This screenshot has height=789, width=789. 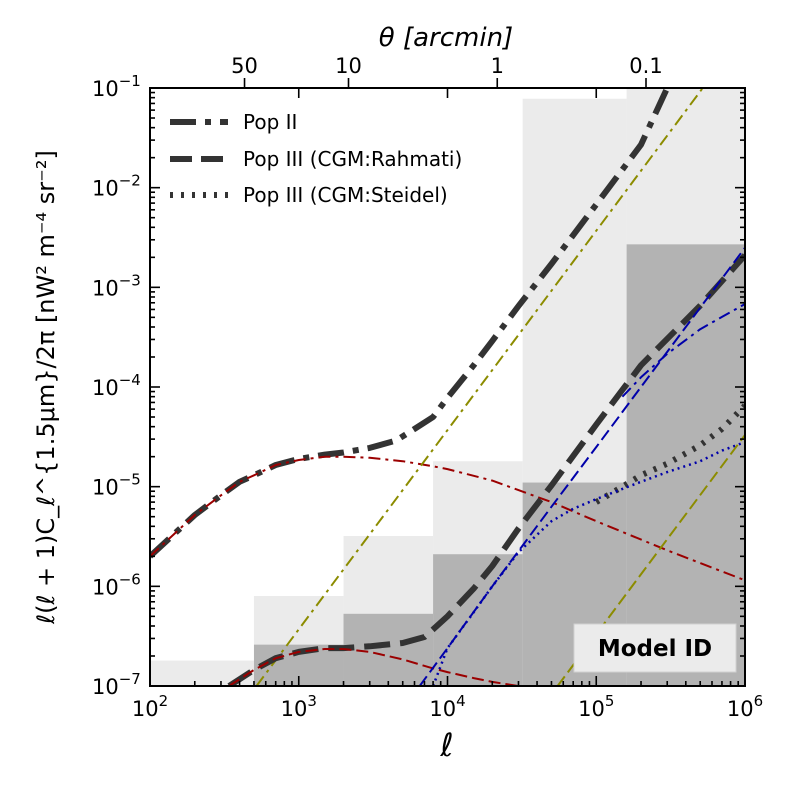 I want to click on y-tick-label: 10⁻⁵, so click(x=116, y=485).